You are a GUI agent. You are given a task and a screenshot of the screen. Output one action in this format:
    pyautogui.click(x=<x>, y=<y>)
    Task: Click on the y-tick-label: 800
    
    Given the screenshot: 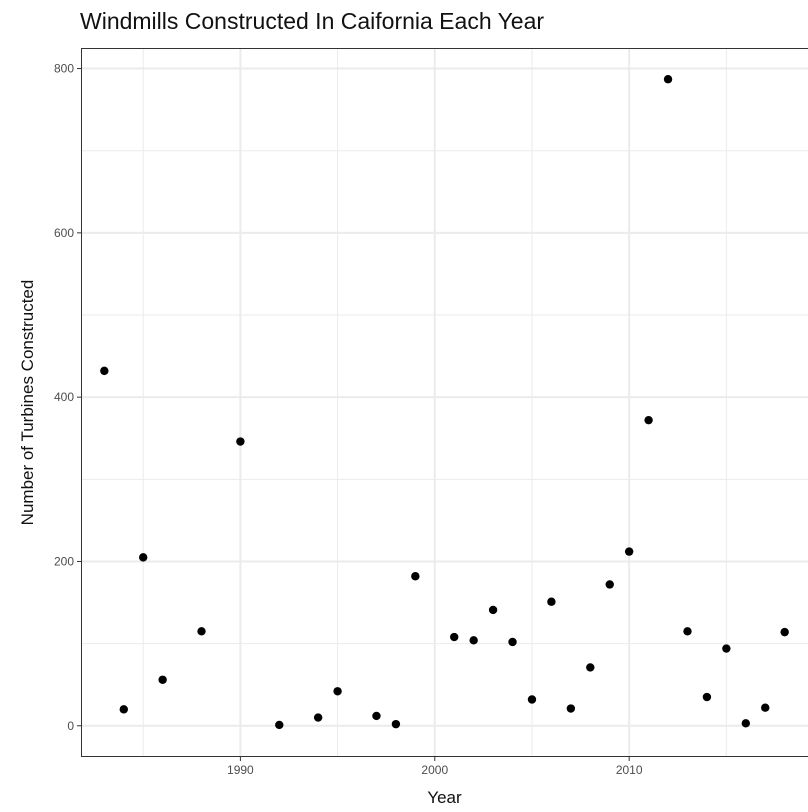 What is the action you would take?
    pyautogui.click(x=64, y=69)
    